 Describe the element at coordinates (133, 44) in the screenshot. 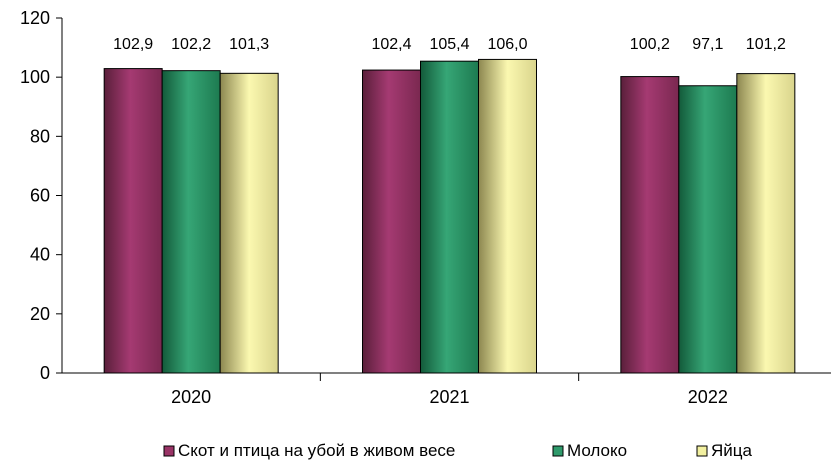

I see `data-label: 102,9` at that location.